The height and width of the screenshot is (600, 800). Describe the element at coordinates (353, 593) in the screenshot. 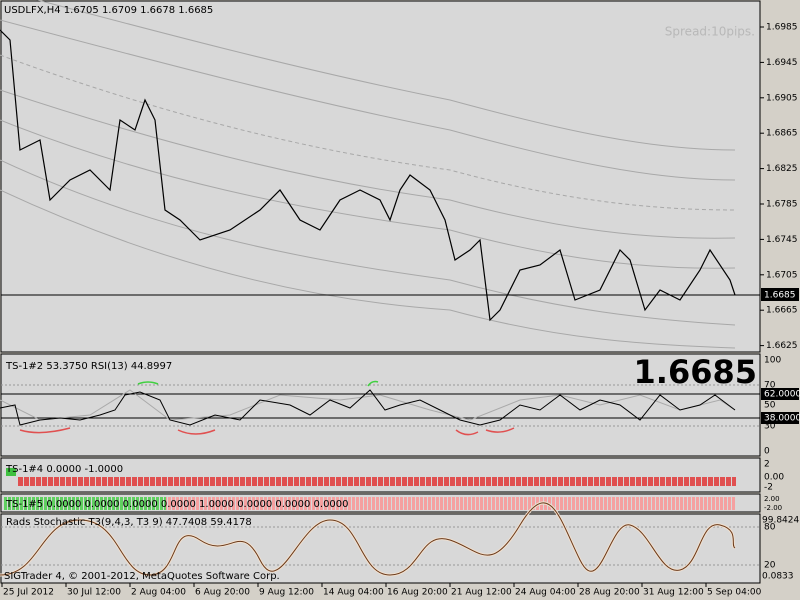

I see `time-tick-label: 14 Aug 04:00` at that location.